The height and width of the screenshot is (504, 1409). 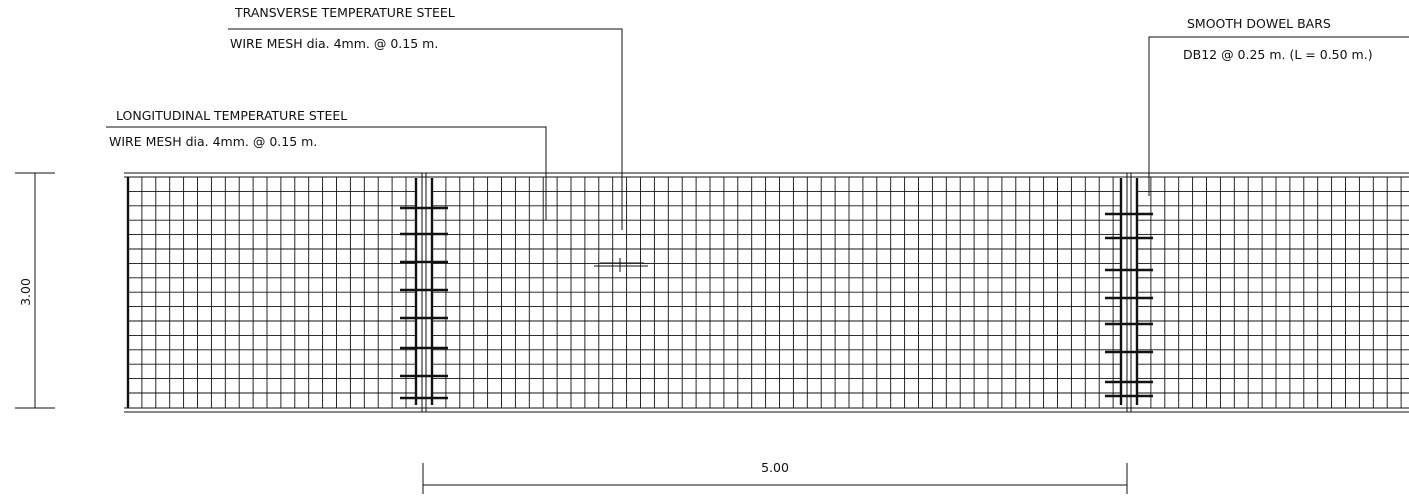 I want to click on callout-dowel-title: SMOOTH DOWEL BARS, so click(x=1259, y=23).